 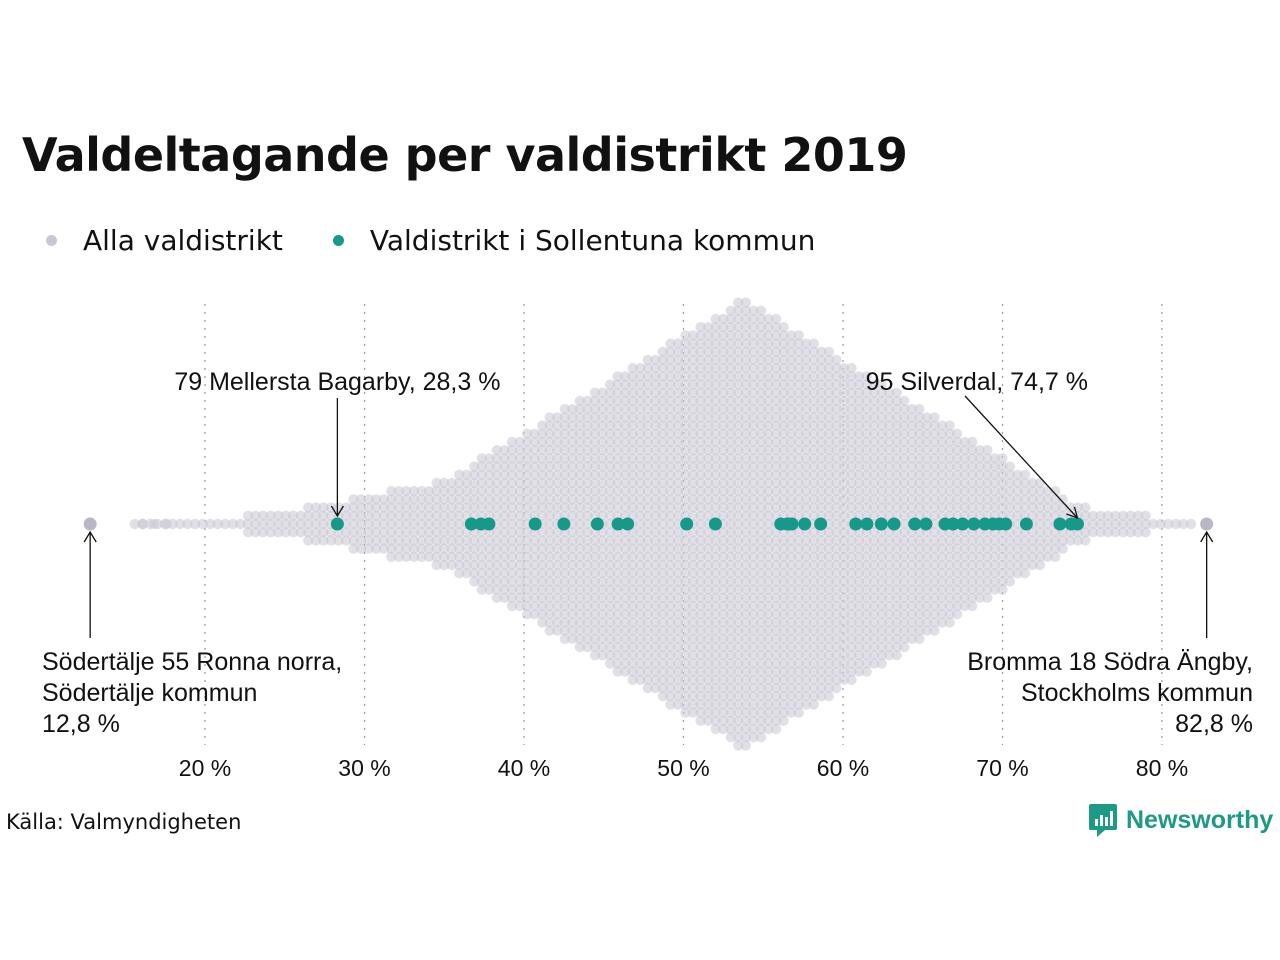 I want to click on x-tick-label: 20 %, so click(x=205, y=768).